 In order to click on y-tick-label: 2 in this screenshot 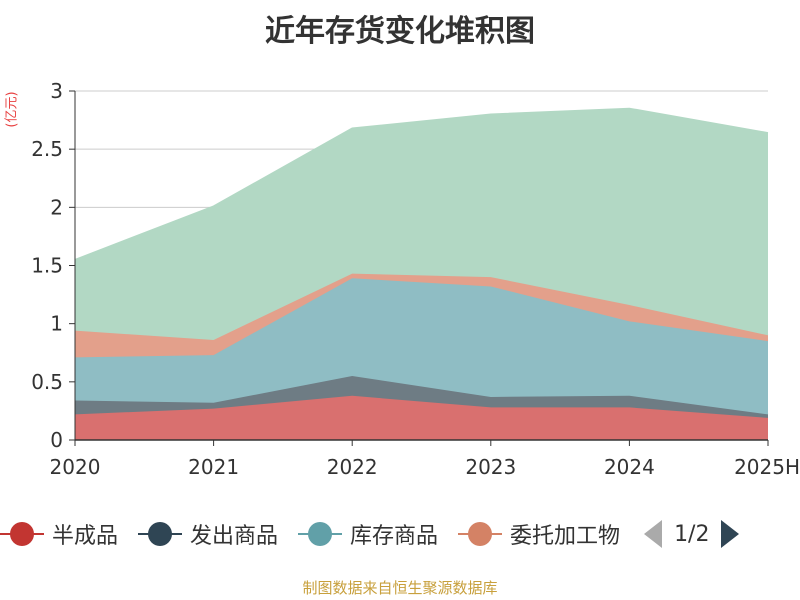, I will do `click(56, 207)`.